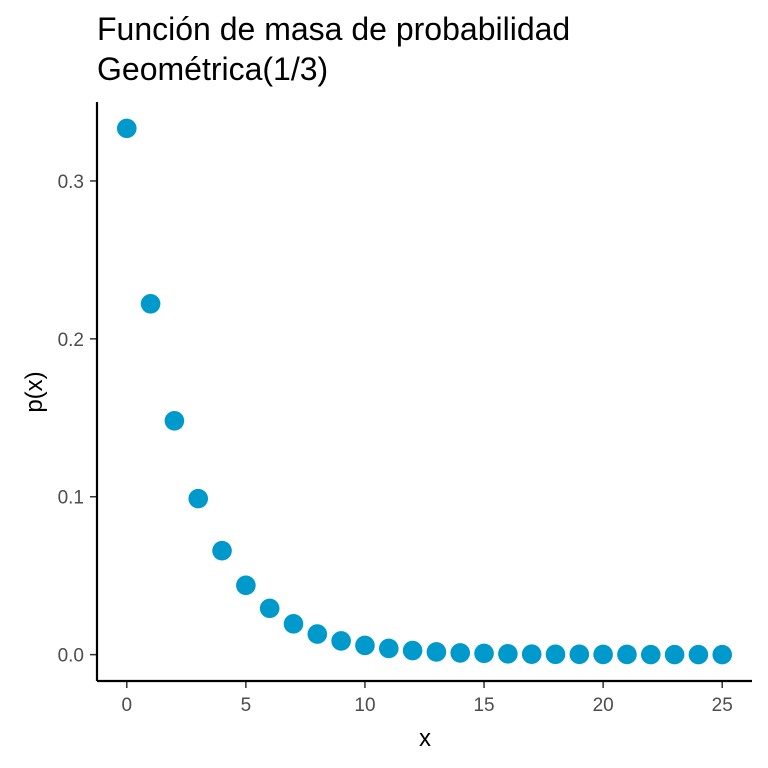 Image resolution: width=768 pixels, height=768 pixels. I want to click on x-tick-label: 0, so click(126, 705).